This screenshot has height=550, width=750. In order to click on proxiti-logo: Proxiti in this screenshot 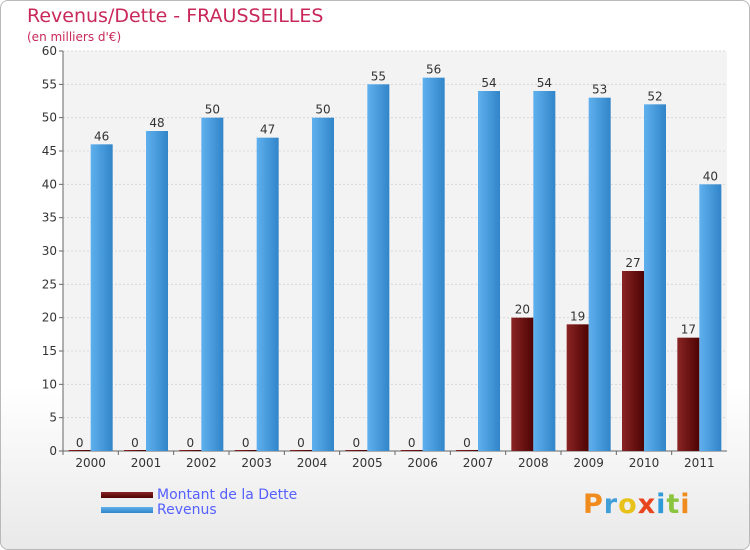, I will do `click(637, 504)`.